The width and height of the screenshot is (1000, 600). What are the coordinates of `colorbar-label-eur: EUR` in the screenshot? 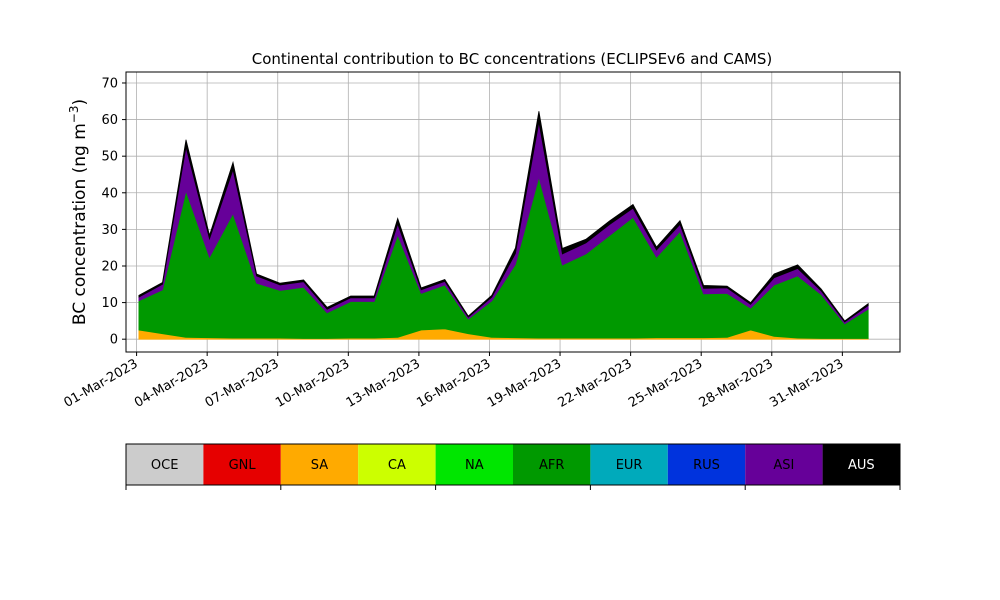 It's located at (629, 465).